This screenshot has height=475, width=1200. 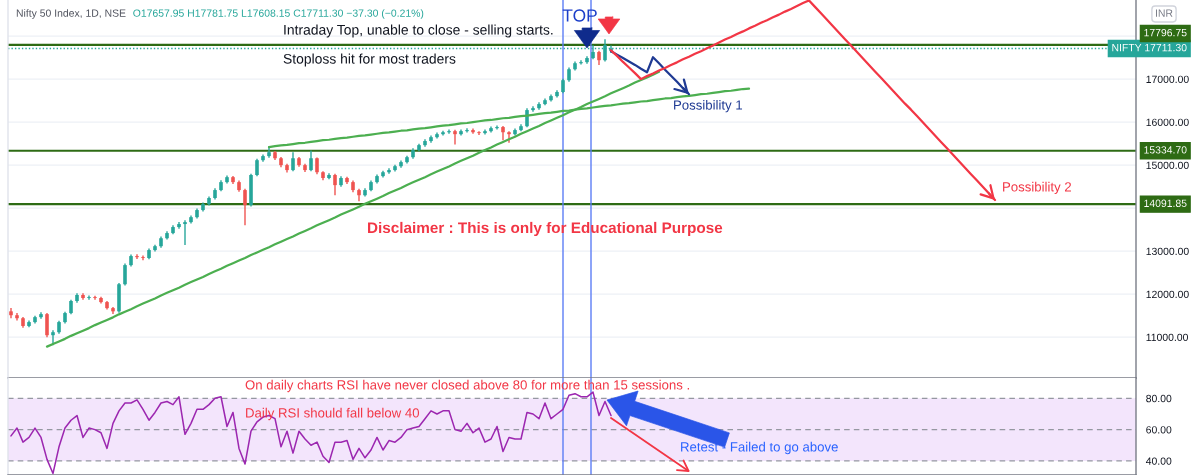 What do you see at coordinates (1159, 398) in the screenshot?
I see `y-tick-label: 80.00` at bounding box center [1159, 398].